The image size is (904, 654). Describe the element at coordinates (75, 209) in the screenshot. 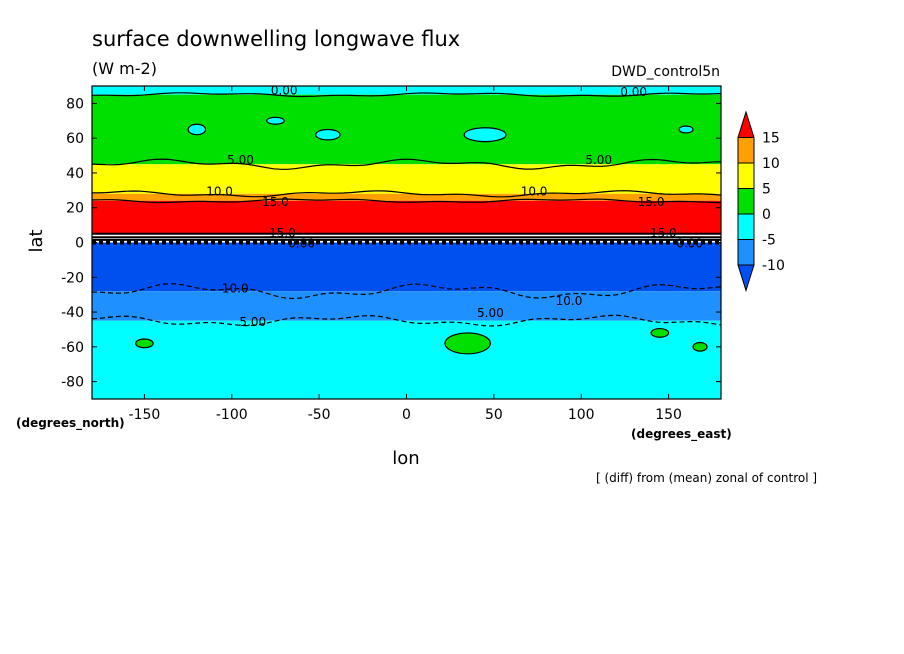

I see `y-tick-label-5: 20` at that location.